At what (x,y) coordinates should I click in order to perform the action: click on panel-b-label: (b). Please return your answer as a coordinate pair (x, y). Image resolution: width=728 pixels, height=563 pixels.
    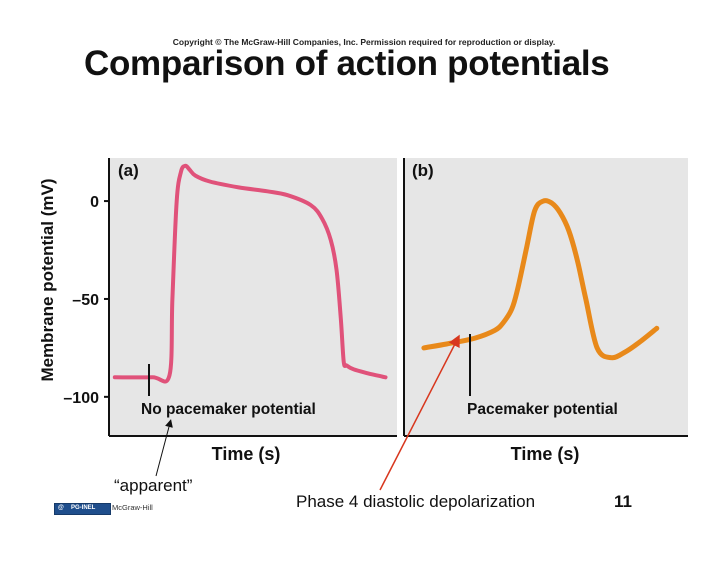
    Looking at the image, I should click on (423, 170).